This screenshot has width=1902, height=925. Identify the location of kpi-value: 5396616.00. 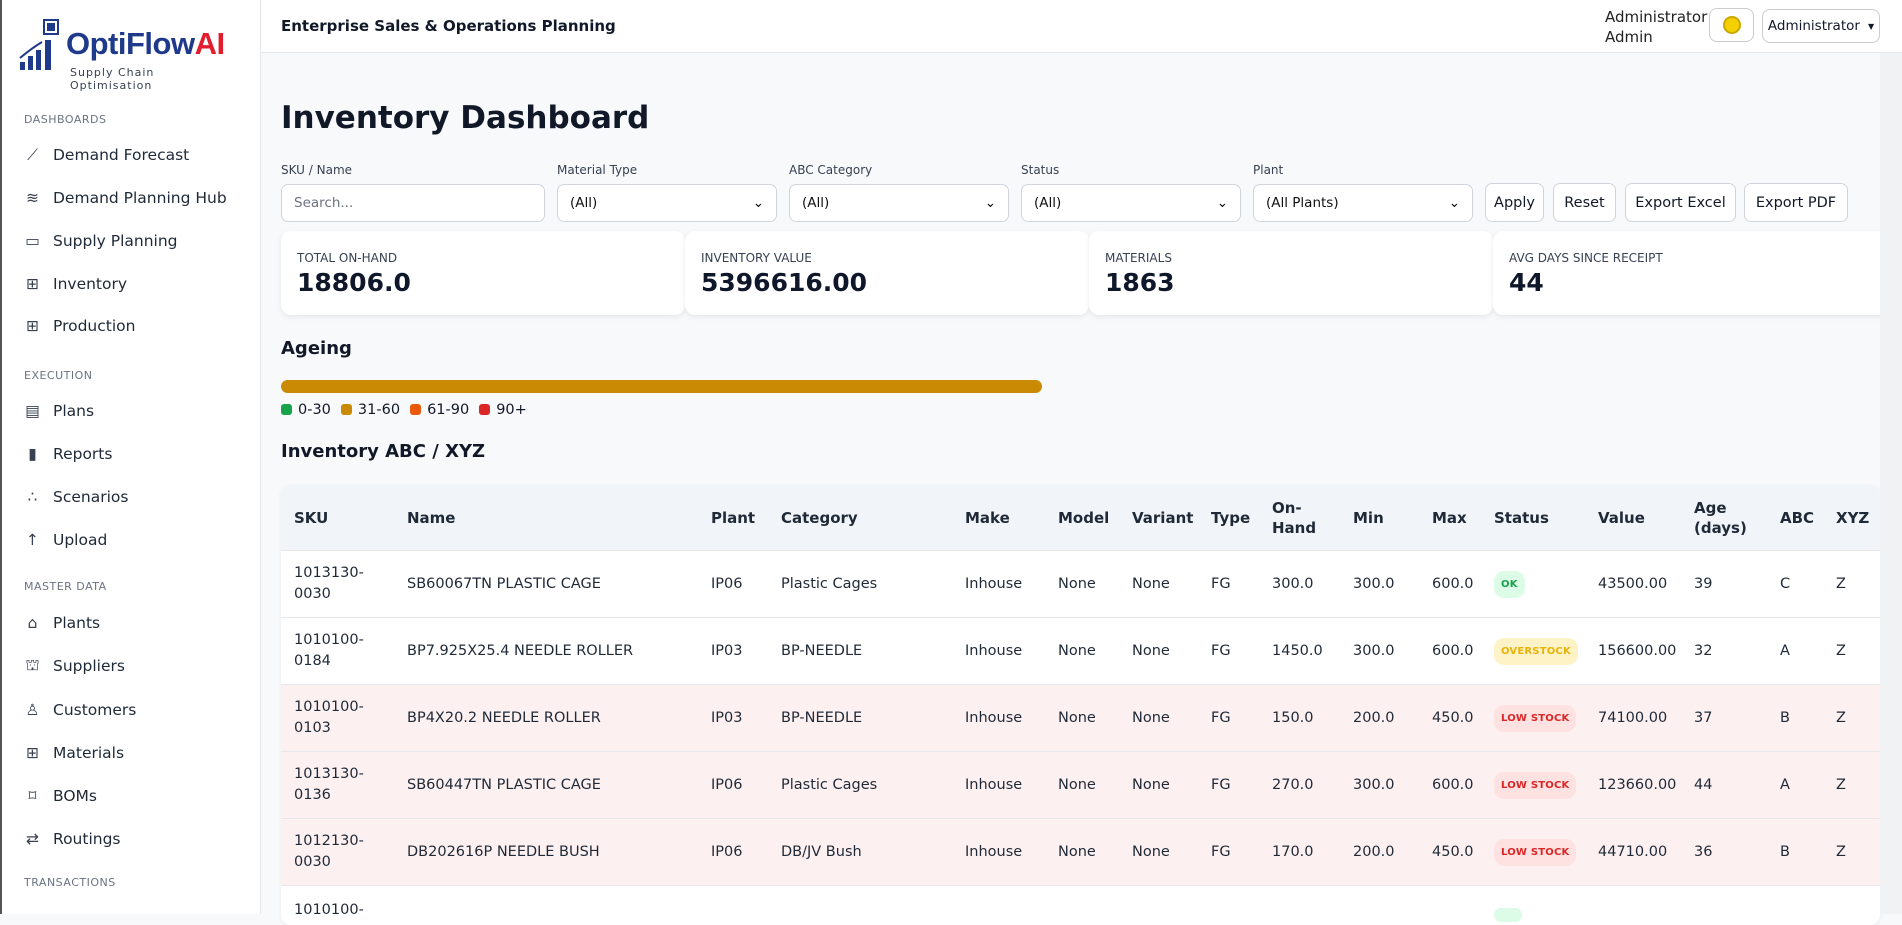
(784, 282).